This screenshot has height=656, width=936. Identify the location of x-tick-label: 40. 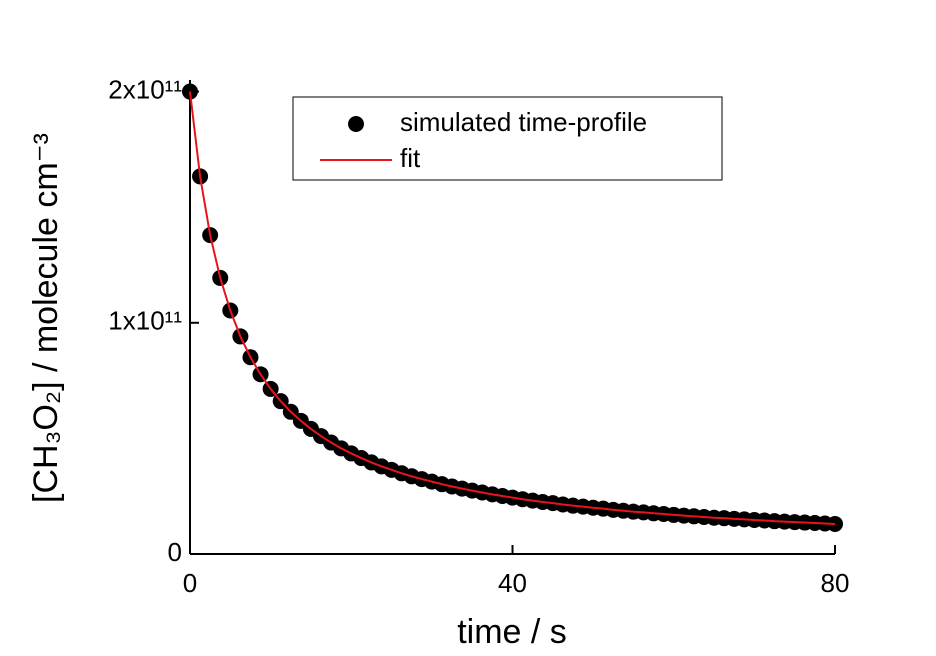
(512, 583).